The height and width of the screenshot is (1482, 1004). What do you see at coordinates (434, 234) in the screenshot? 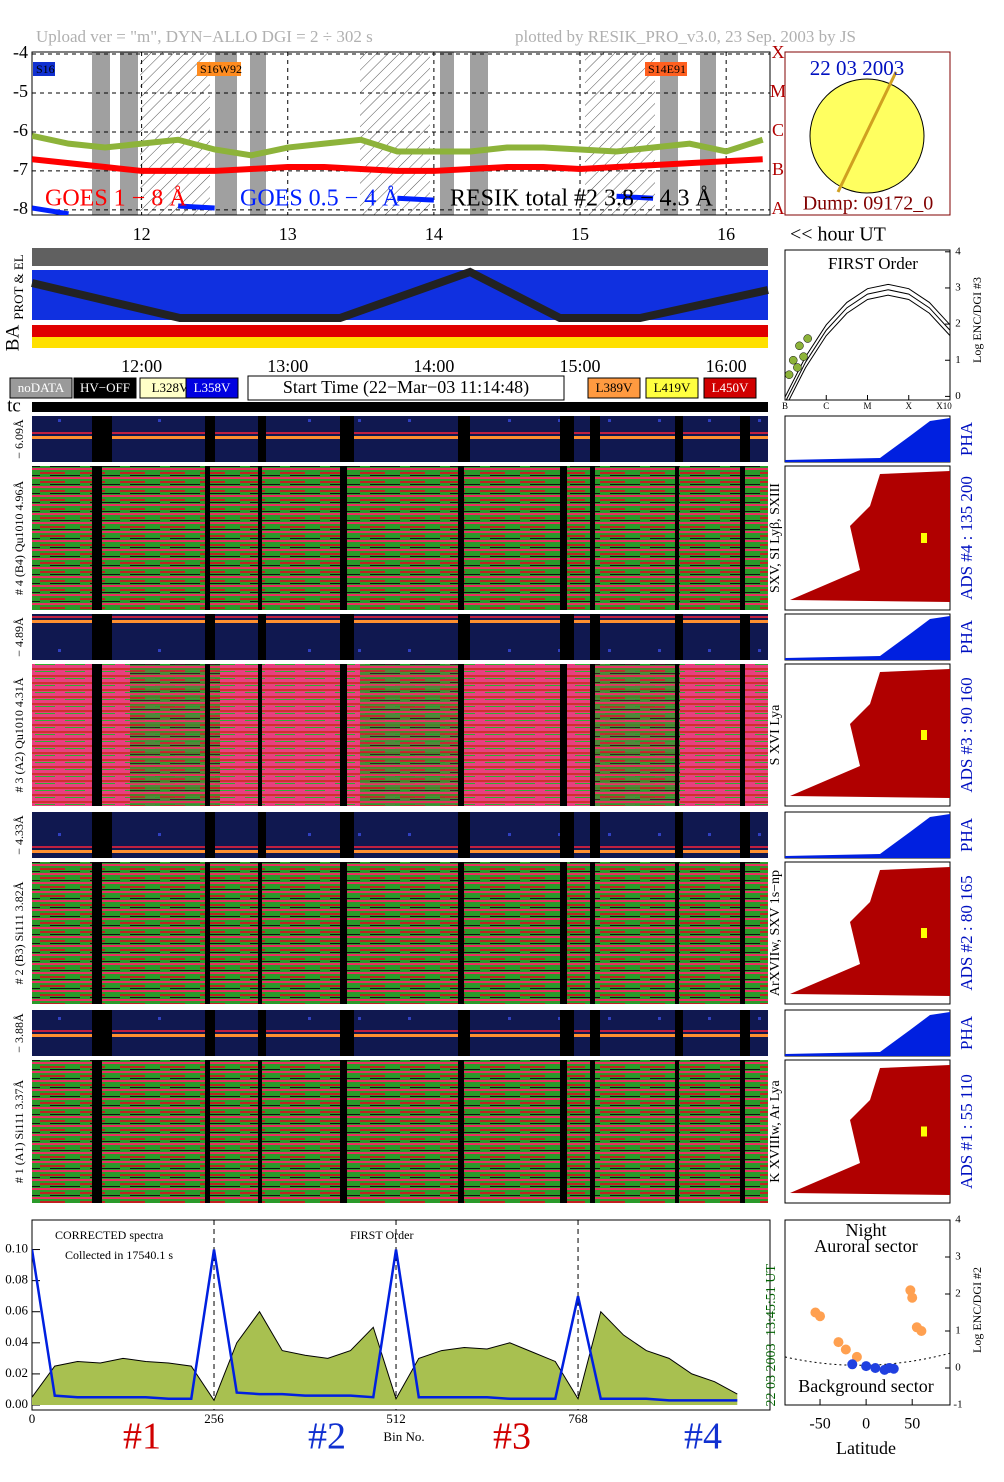
I see `x-tick-label: 14` at bounding box center [434, 234].